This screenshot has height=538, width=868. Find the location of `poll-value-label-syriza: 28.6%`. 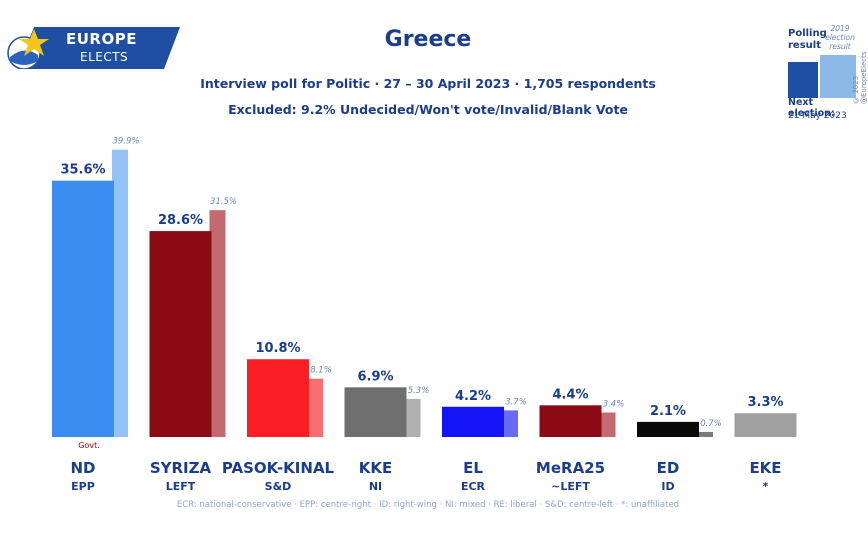

poll-value-label-syriza: 28.6% is located at coordinates (180, 220).